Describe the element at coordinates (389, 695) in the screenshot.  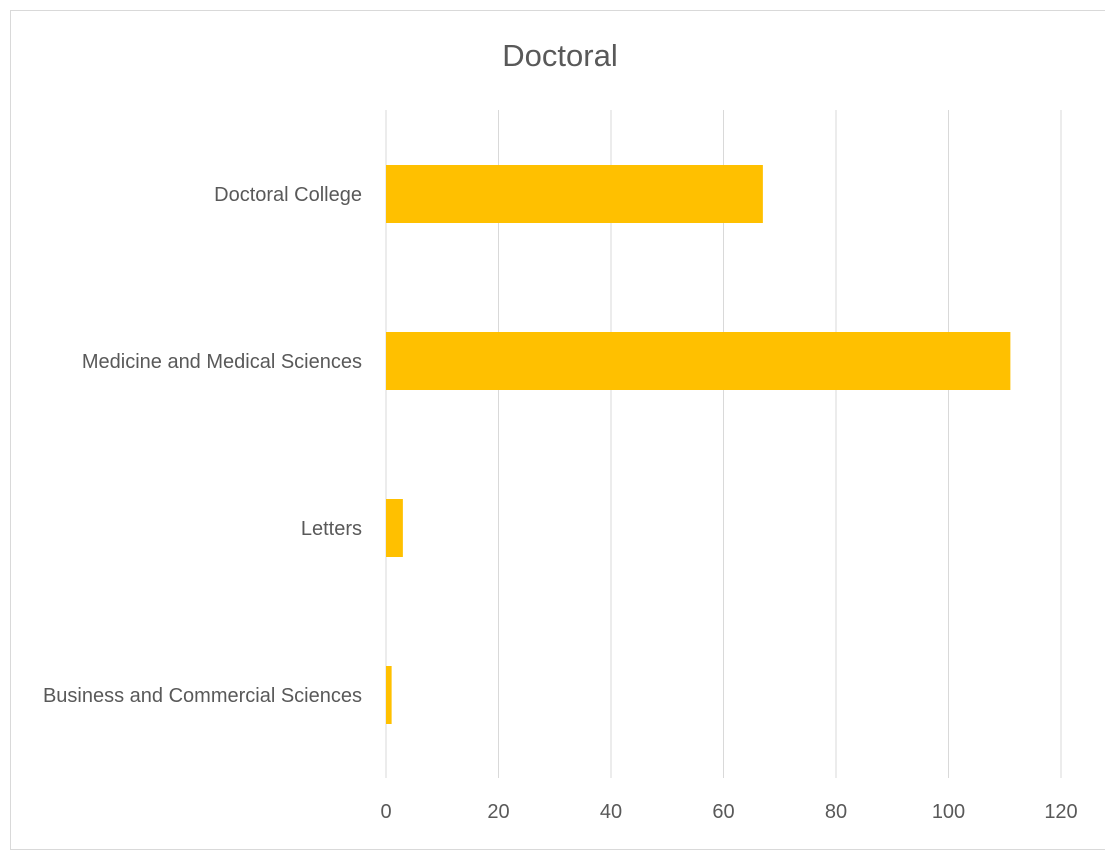
I see `bar-business-and-commercial-sciences` at that location.